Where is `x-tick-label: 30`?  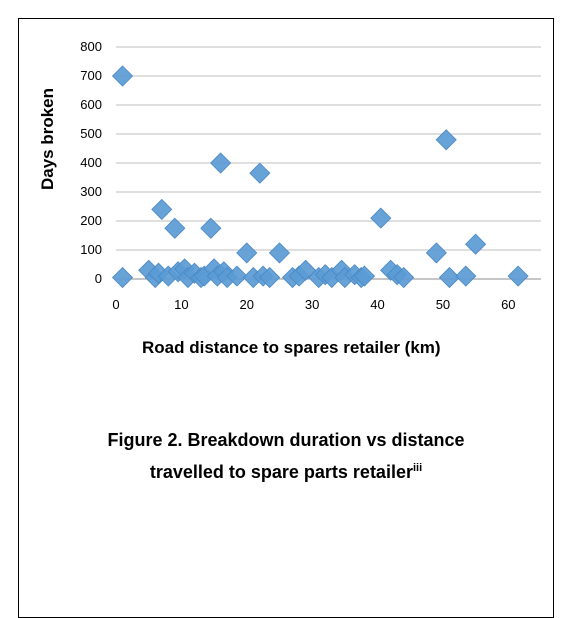
x-tick-label: 30 is located at coordinates (312, 304).